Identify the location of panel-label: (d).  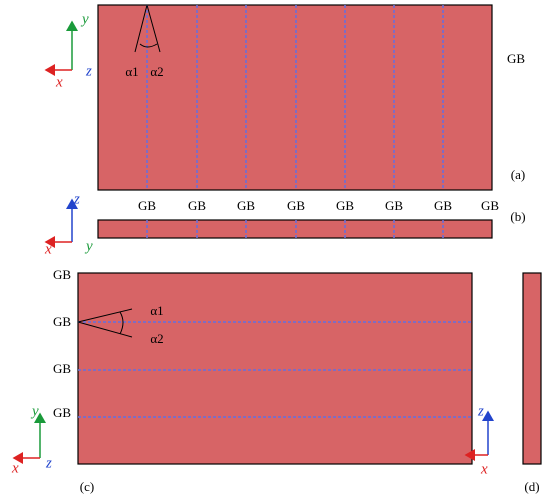
(531, 486).